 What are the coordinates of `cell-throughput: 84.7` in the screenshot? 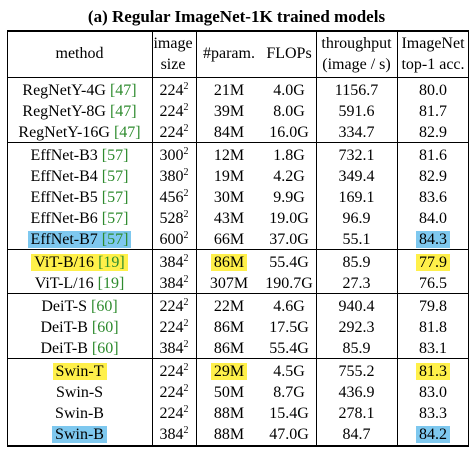 It's located at (356, 434).